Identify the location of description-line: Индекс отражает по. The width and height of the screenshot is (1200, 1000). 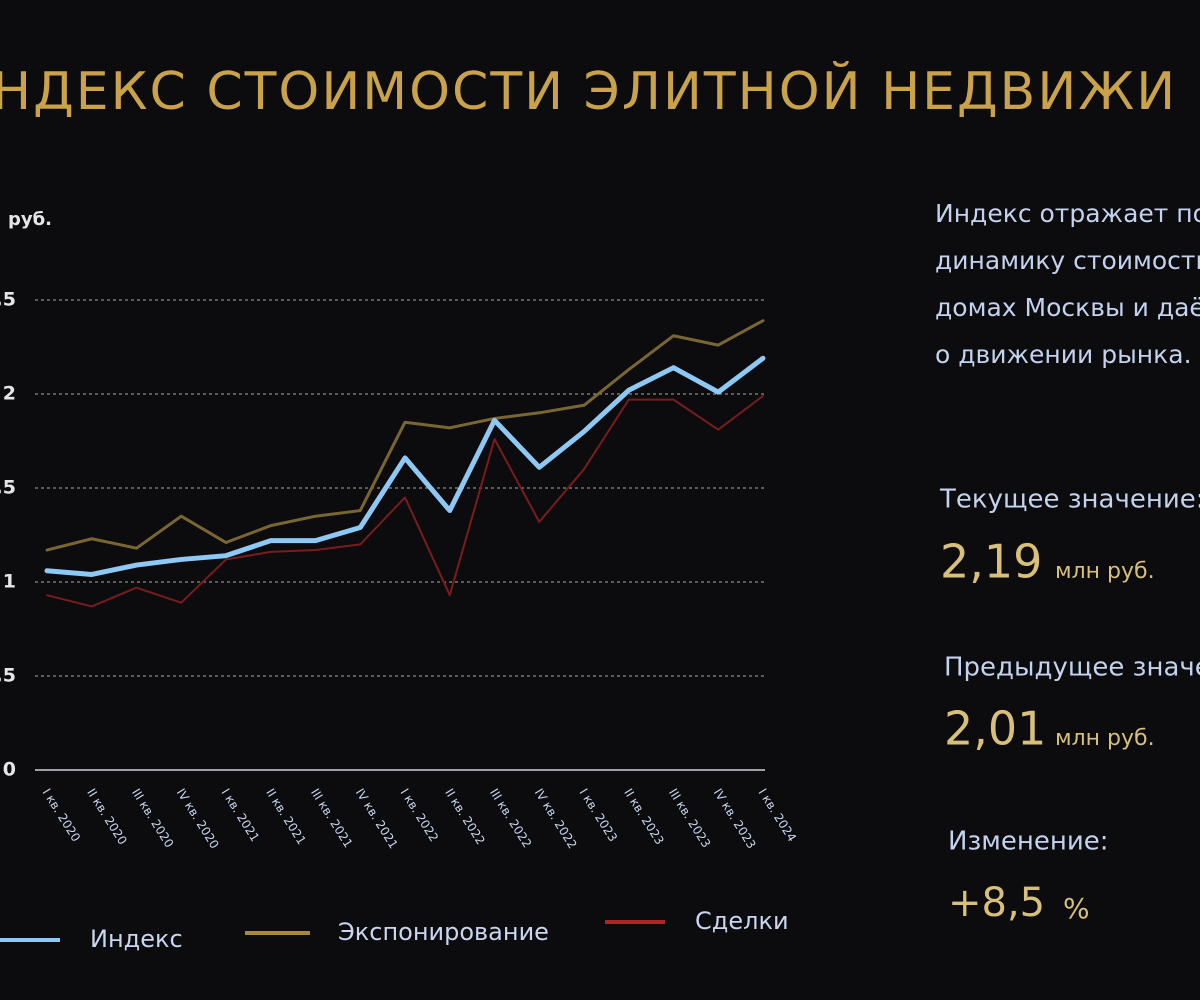
(1067, 213).